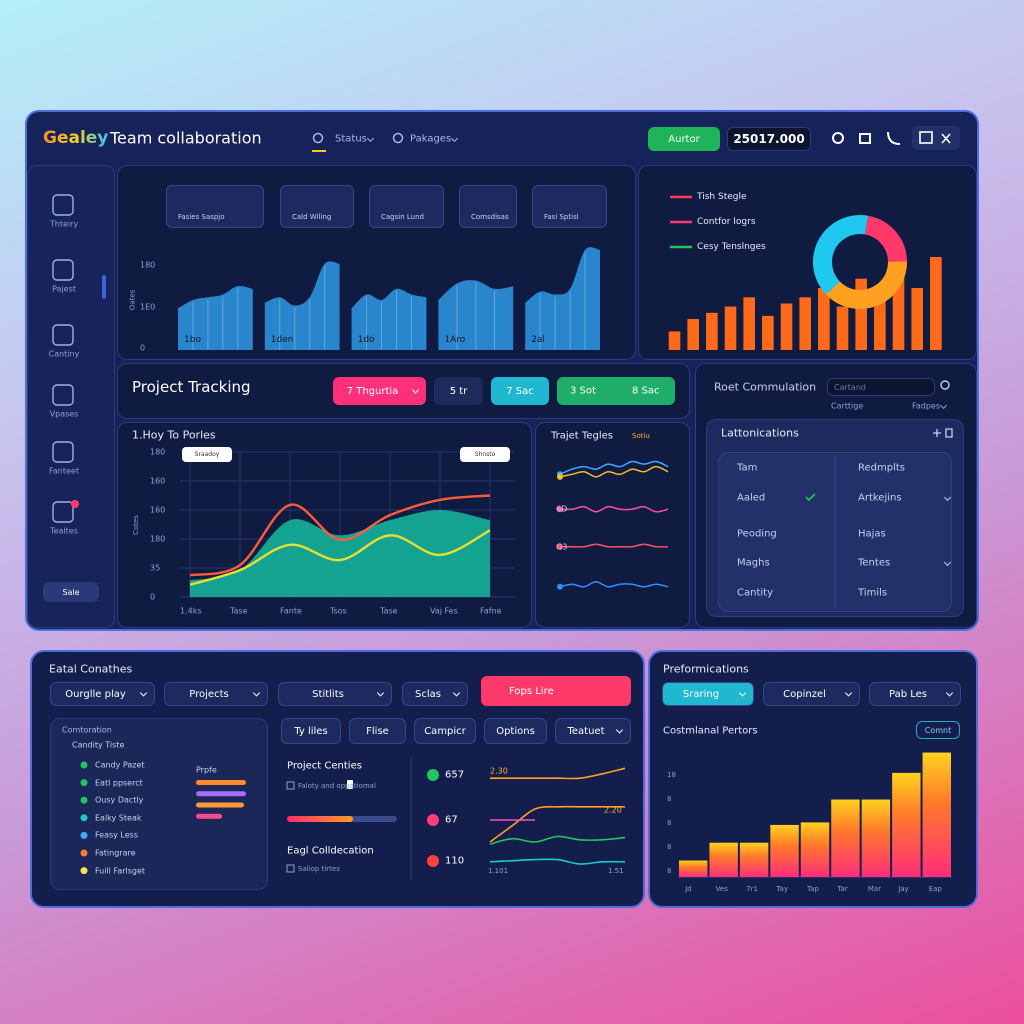  Describe the element at coordinates (935, 889) in the screenshot. I see `x-tick-label: Eap` at that location.